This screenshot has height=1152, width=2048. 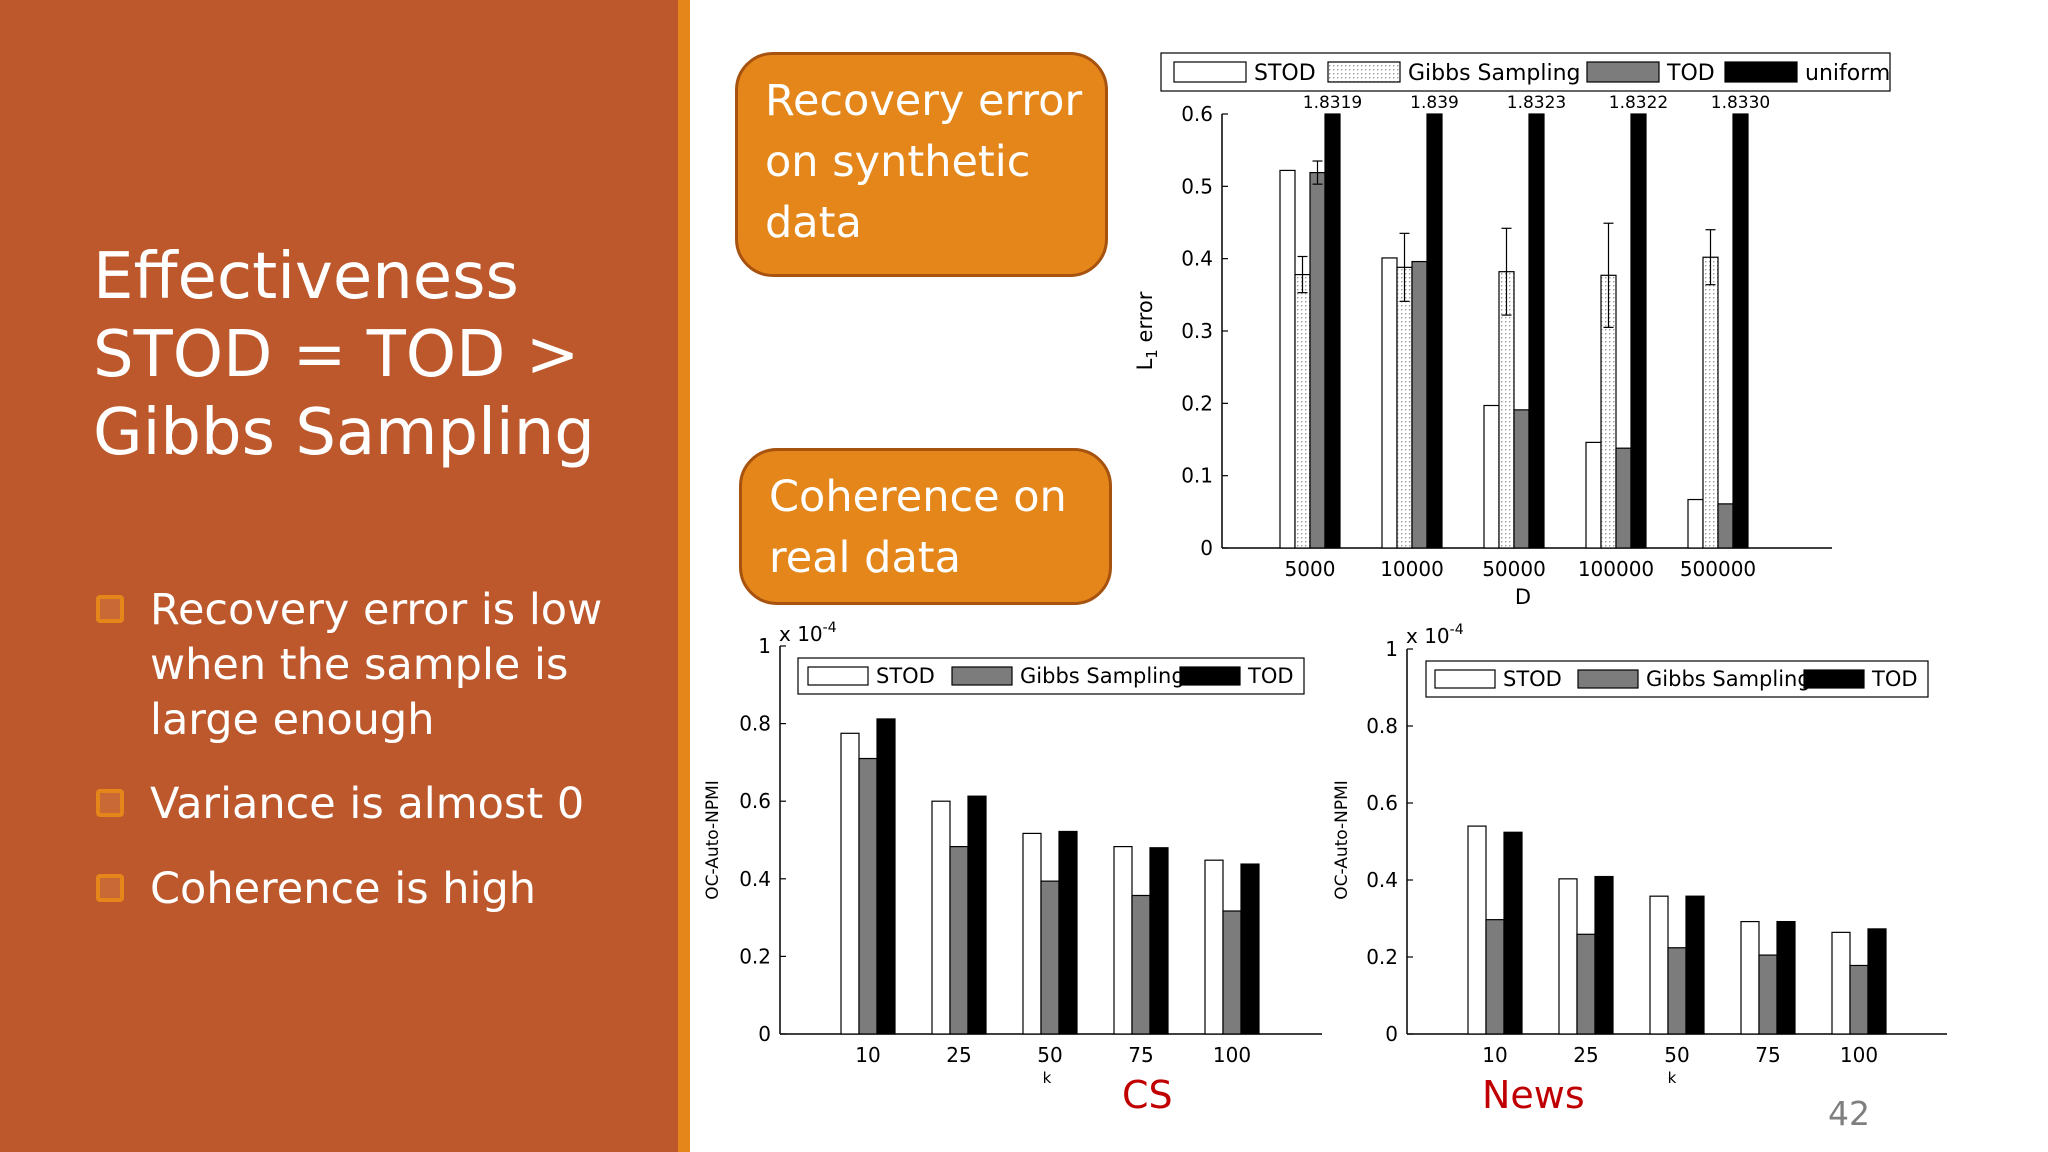 I want to click on data-label: 1.8330, so click(x=1740, y=103).